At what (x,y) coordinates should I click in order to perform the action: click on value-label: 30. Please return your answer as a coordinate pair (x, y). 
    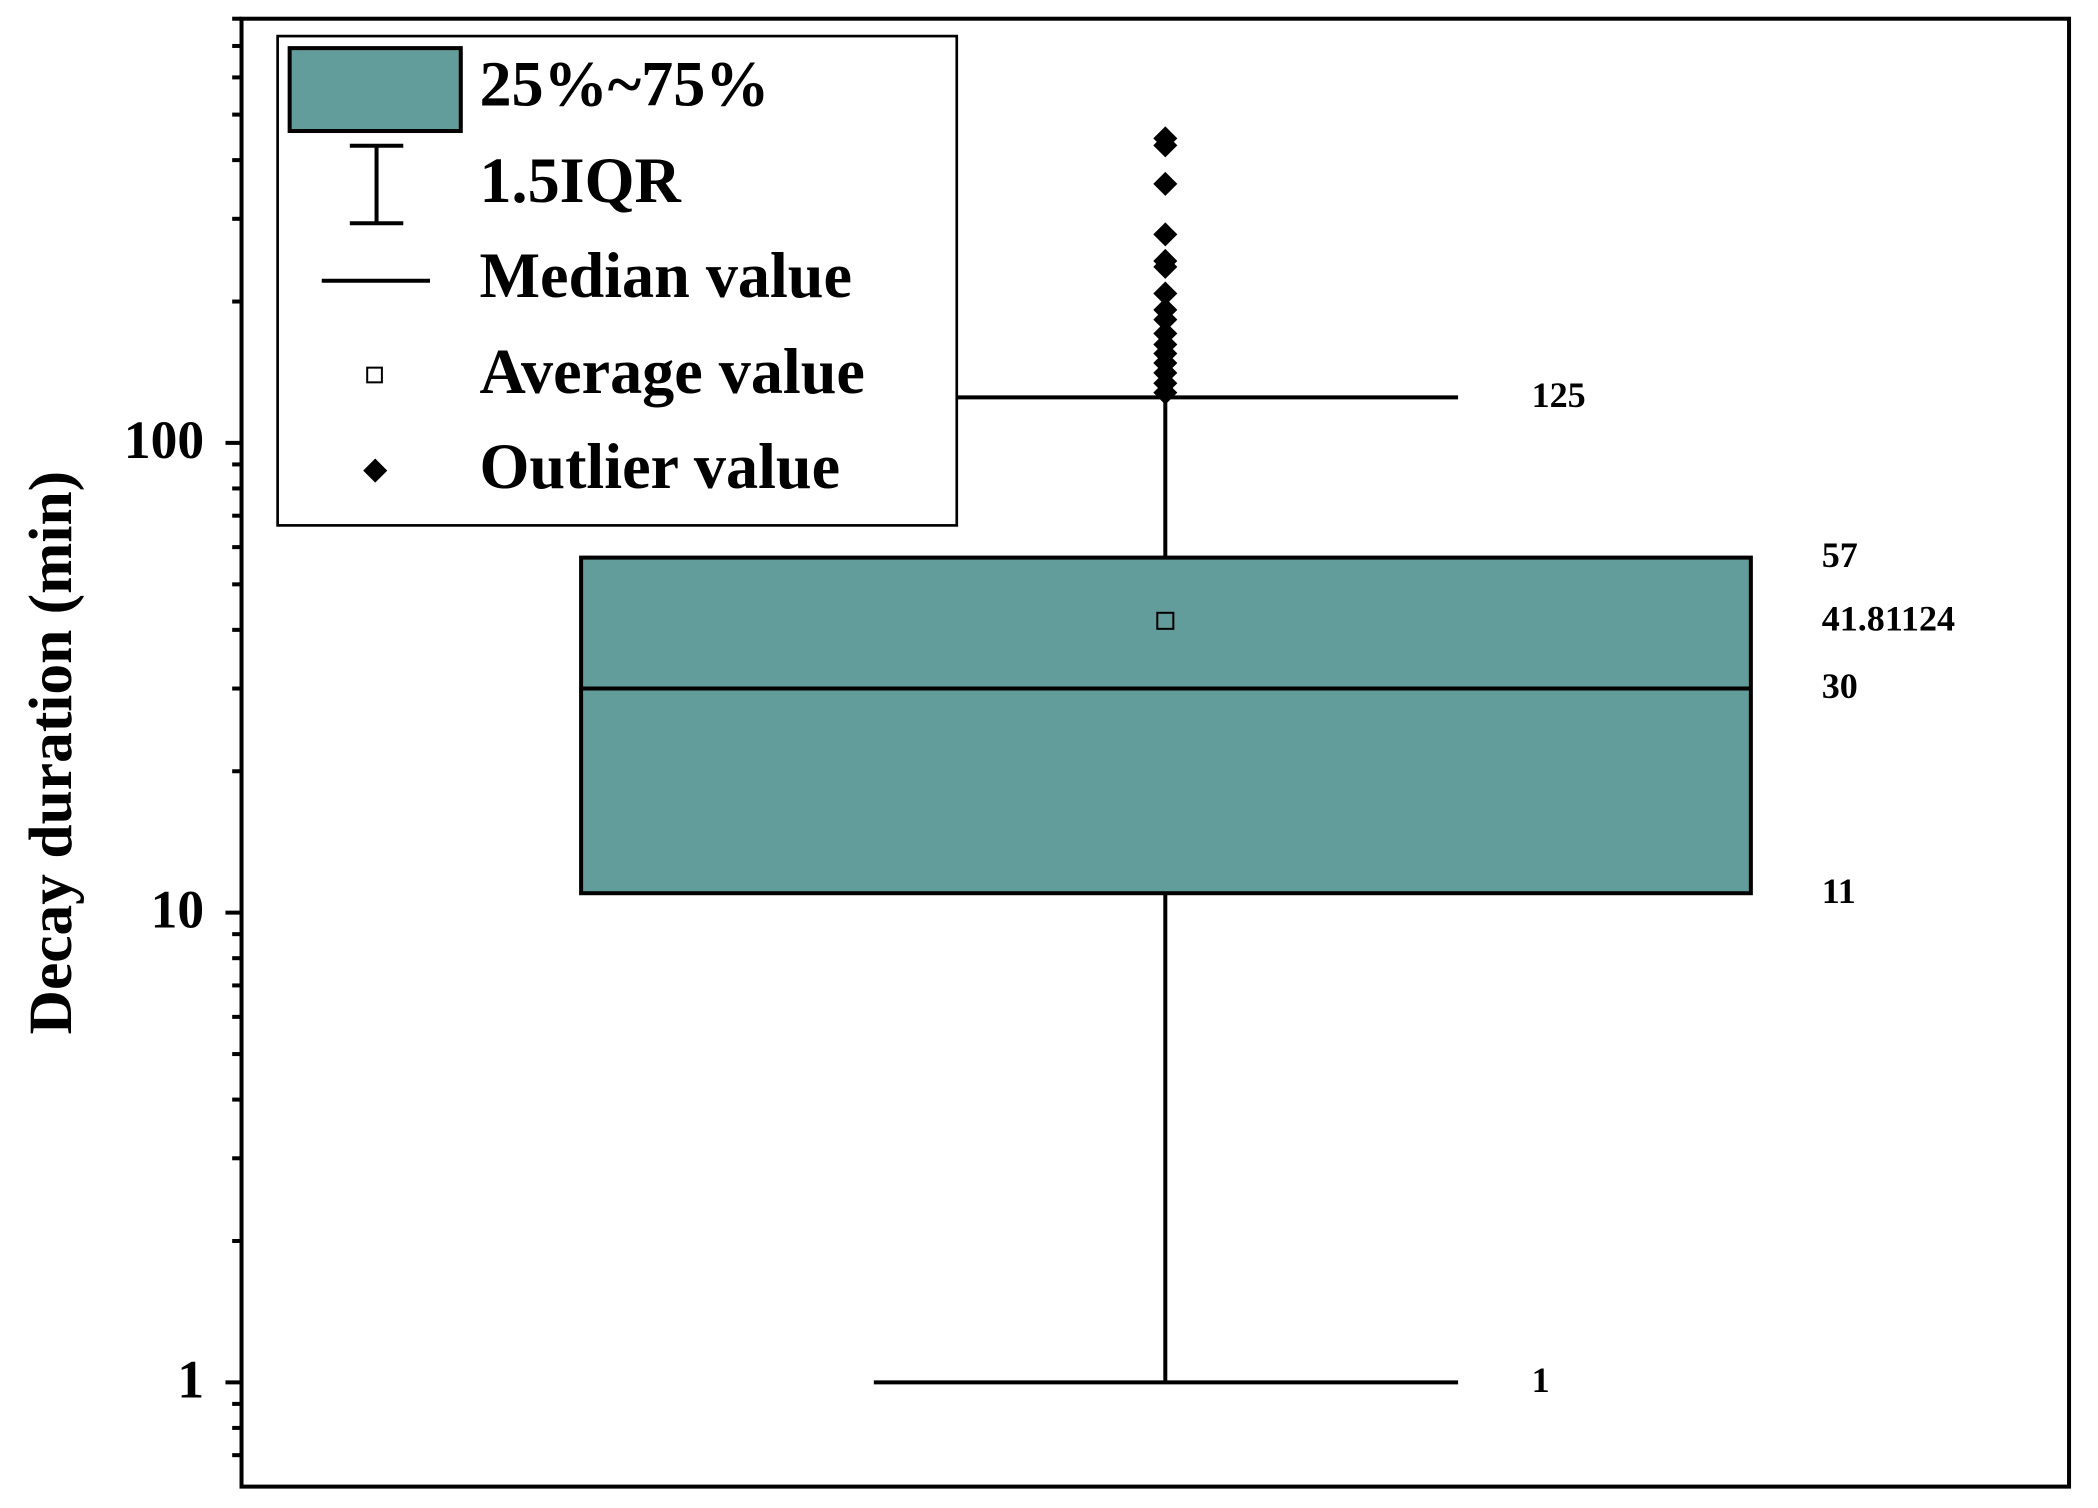
    Looking at the image, I should click on (1840, 686).